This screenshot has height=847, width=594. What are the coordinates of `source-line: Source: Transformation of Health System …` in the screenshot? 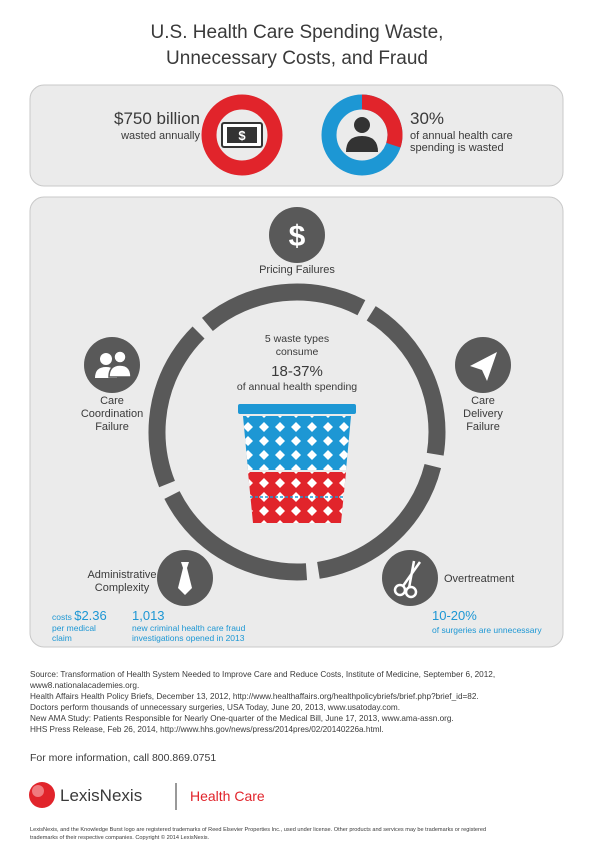 It's located at (262, 674).